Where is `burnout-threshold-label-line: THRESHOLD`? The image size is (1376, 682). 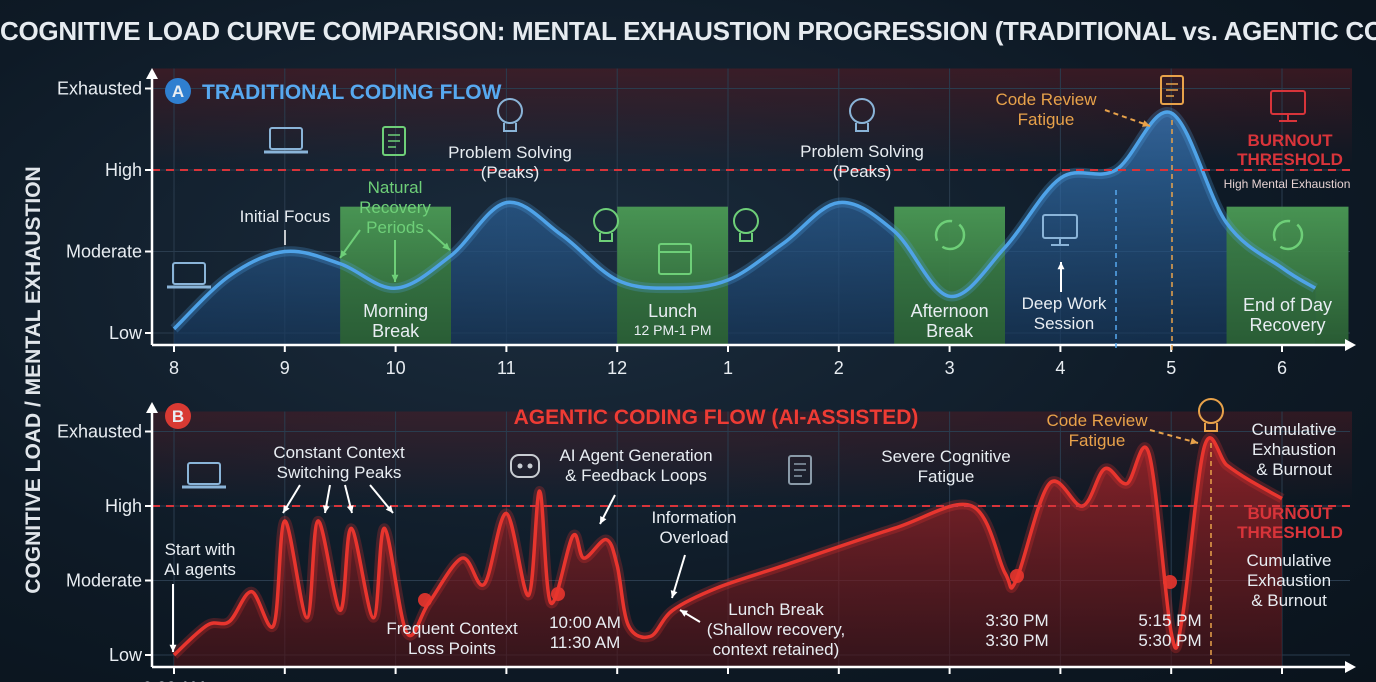
burnout-threshold-label-line: THRESHOLD is located at coordinates (1290, 159).